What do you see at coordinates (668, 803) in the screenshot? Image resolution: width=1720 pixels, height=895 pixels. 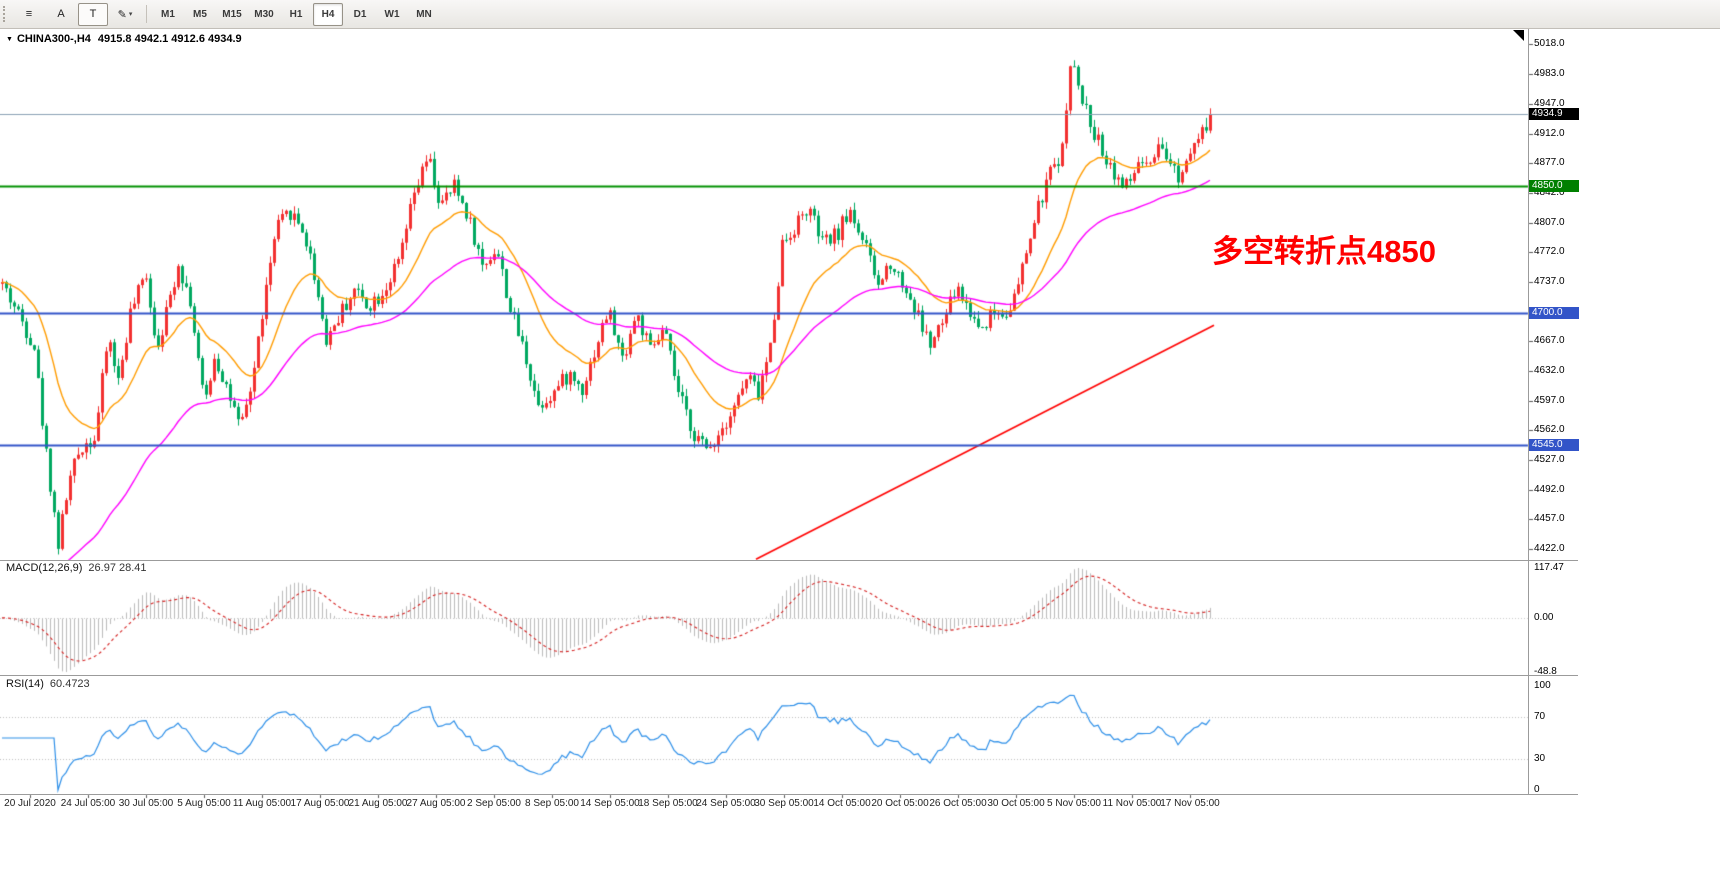 I see `time-axis-label: 18 Sep 05:00` at bounding box center [668, 803].